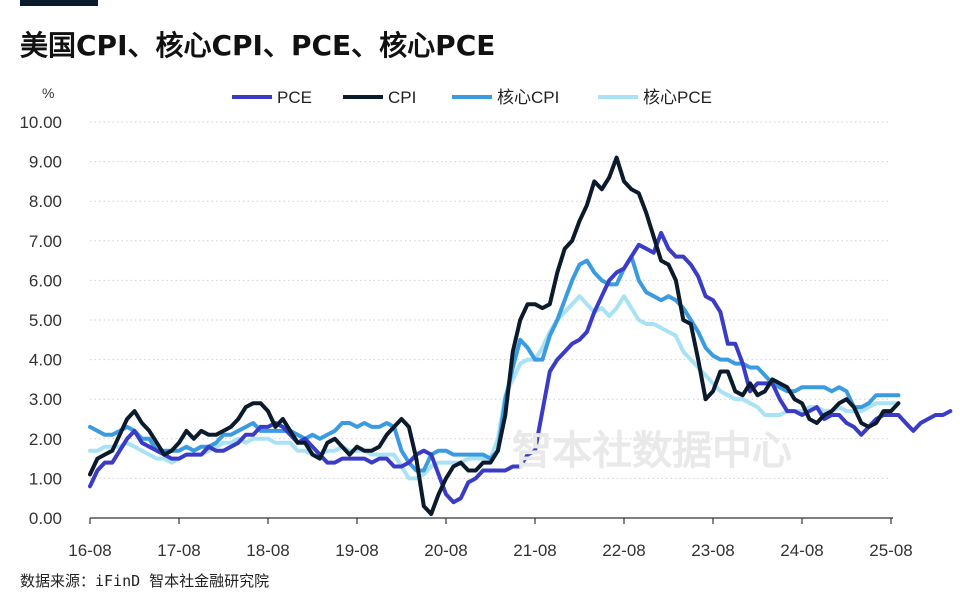 This screenshot has width=960, height=605. I want to click on x-tick-label: 21-08, so click(534, 550).